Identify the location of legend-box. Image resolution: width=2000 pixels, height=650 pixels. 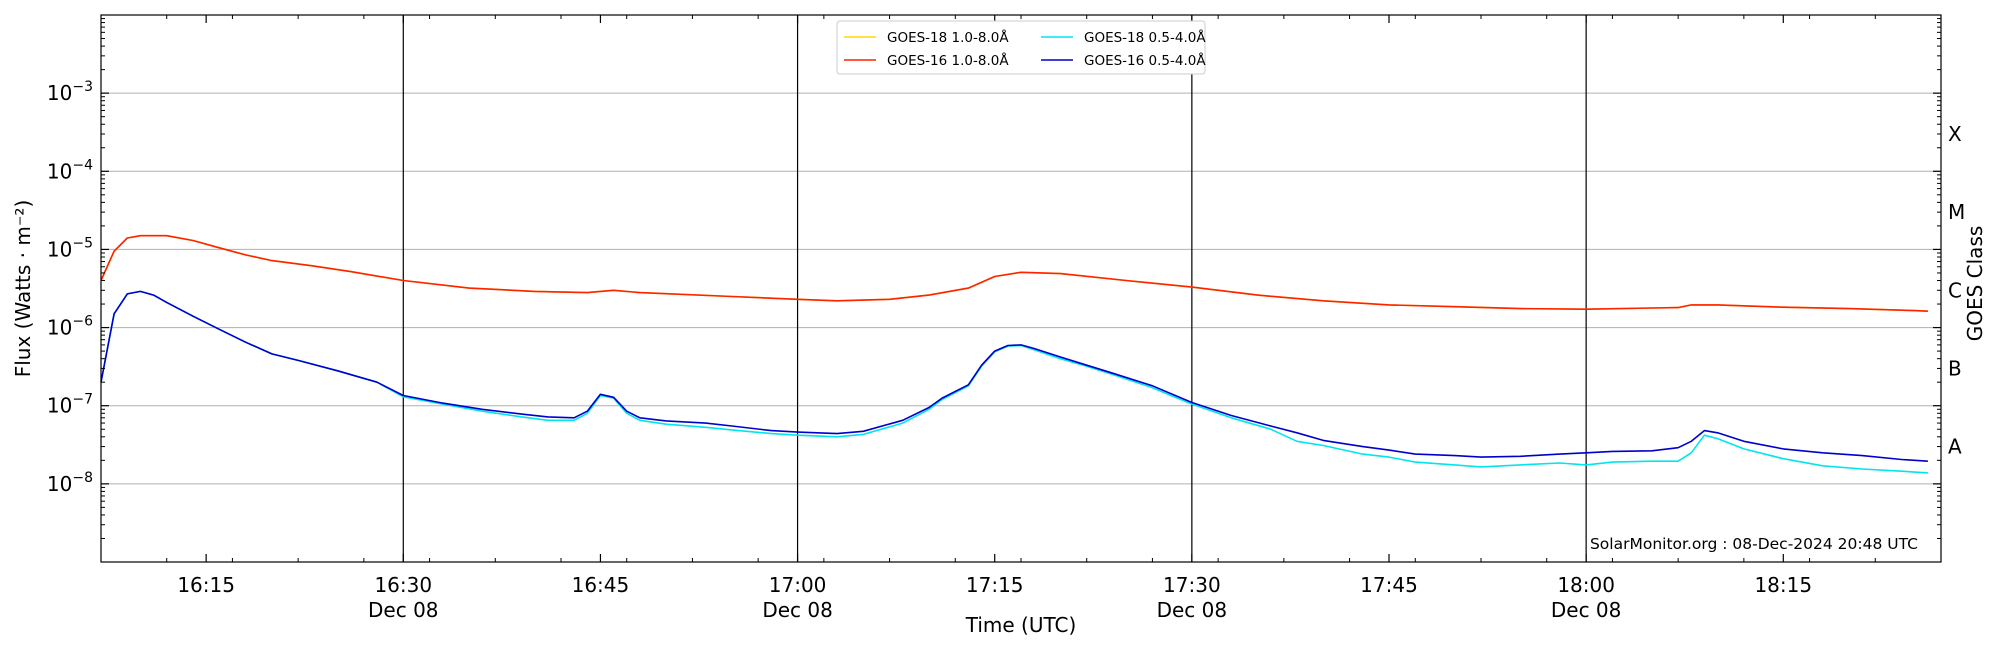
(1021, 47).